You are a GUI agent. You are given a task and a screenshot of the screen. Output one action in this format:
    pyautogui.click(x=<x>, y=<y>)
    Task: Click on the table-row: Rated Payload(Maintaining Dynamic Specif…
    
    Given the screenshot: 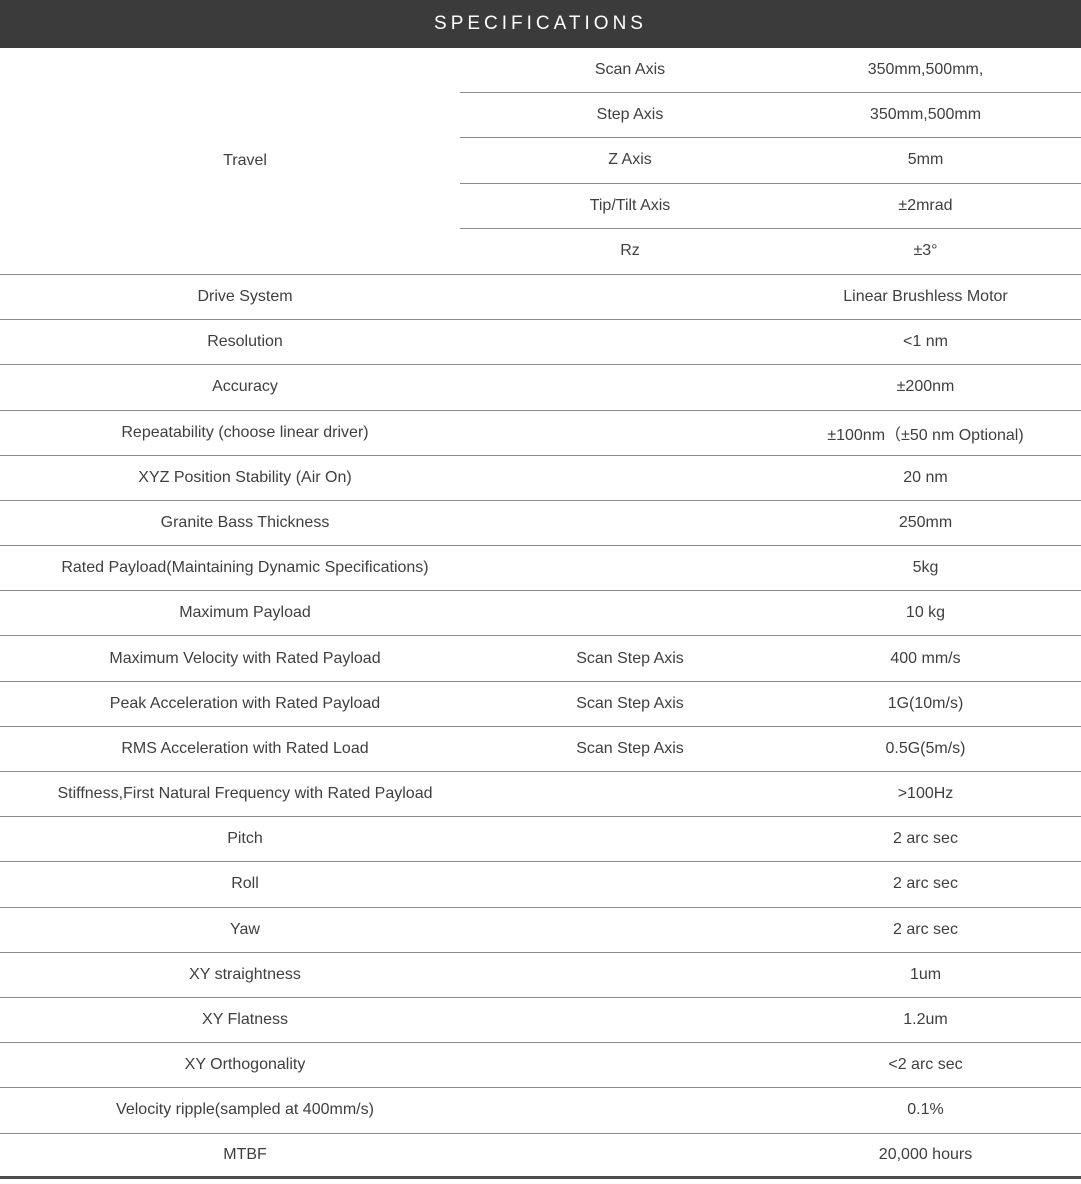 What is the action you would take?
    pyautogui.click(x=540, y=569)
    